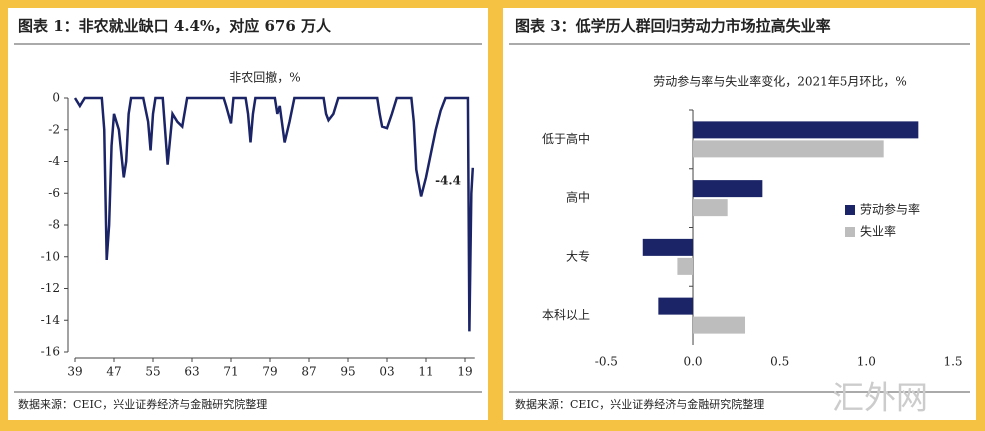 The width and height of the screenshot is (985, 431). I want to click on y-tick-label: -2, so click(54, 129).